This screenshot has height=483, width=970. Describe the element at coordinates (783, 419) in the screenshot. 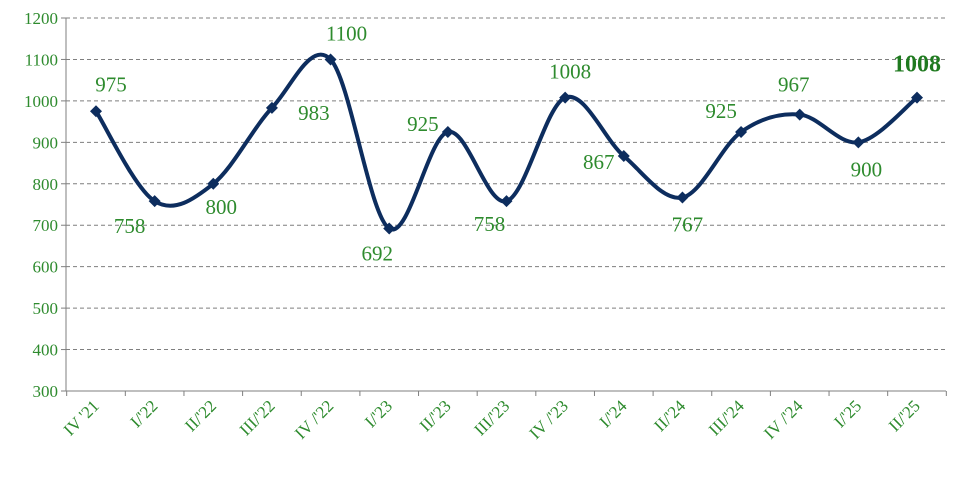

I see `x-tick-label: IV /'24` at that location.